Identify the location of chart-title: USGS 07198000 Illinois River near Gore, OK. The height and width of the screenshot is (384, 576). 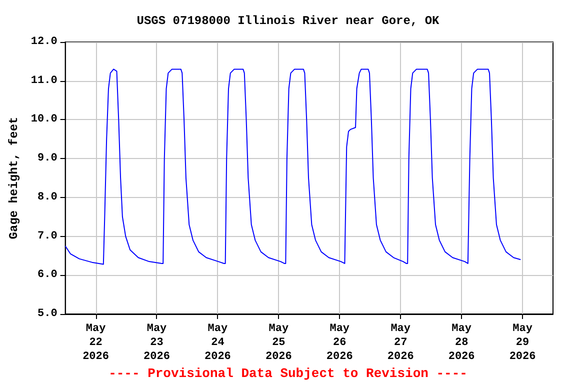
(288, 21).